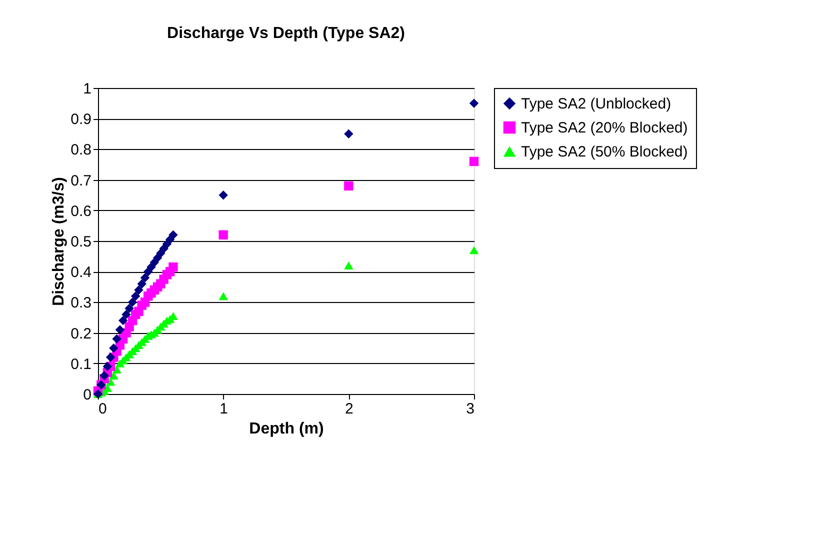 This screenshot has width=825, height=537. I want to click on y-axis-title: Discharge (m3/s), so click(59, 241).